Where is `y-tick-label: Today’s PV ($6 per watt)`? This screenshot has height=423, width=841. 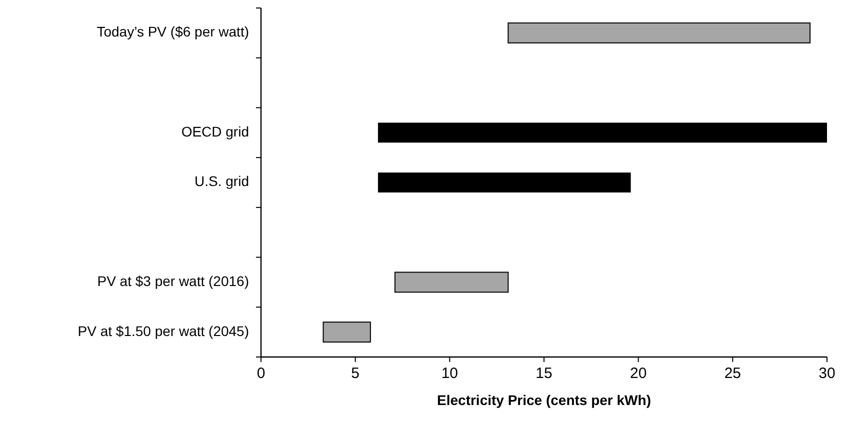
y-tick-label: Today’s PV ($6 per watt) is located at coordinates (172, 32).